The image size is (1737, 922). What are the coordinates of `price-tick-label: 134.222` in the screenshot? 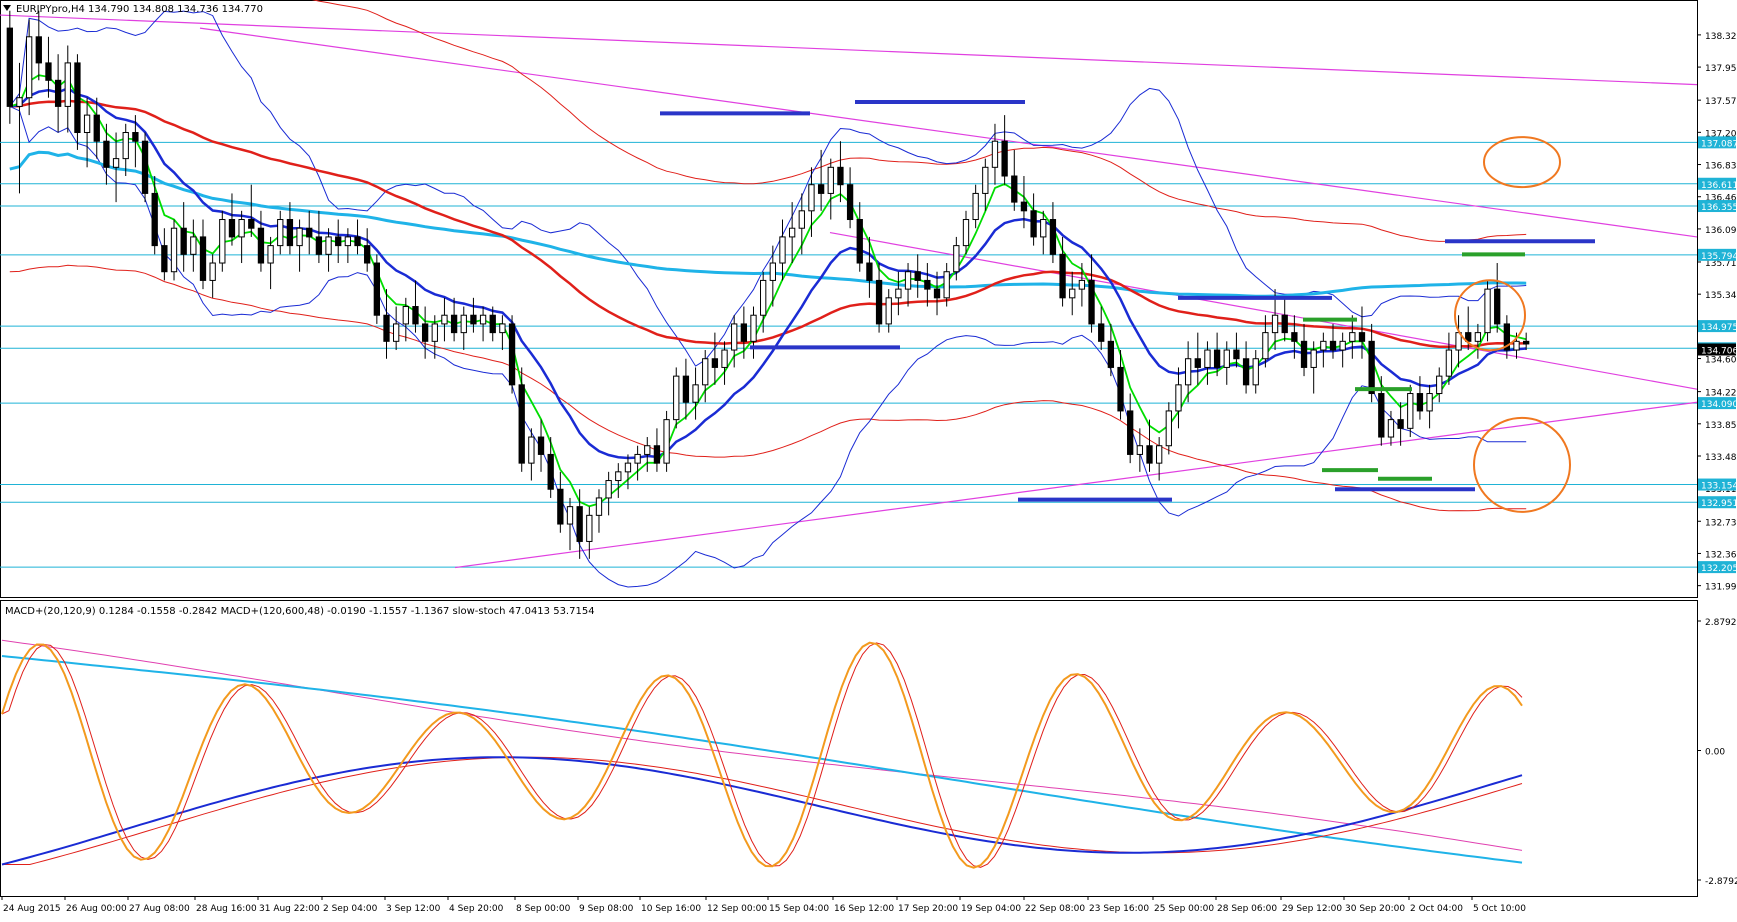 It's located at (1721, 394).